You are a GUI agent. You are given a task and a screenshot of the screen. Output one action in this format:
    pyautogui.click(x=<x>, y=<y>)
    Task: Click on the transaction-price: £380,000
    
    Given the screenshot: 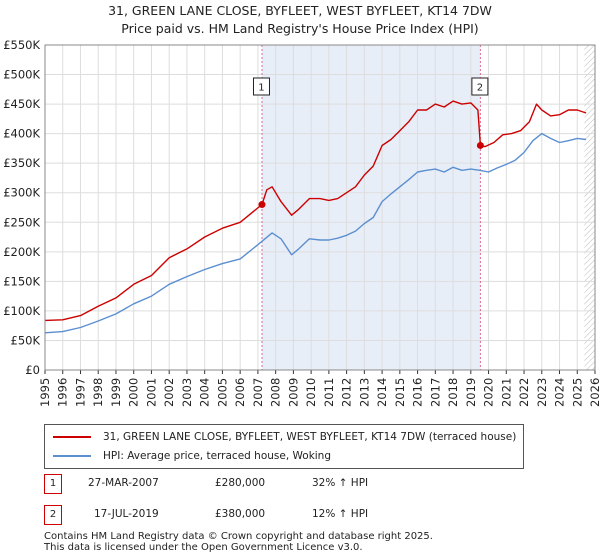 What is the action you would take?
    pyautogui.click(x=240, y=514)
    